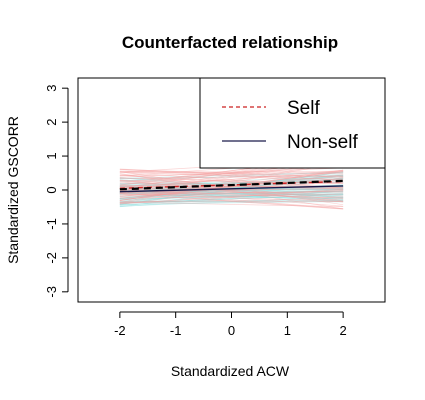 The width and height of the screenshot is (425, 400). I want to click on x-axis: -2 -1 0 1 2, so click(230, 324).